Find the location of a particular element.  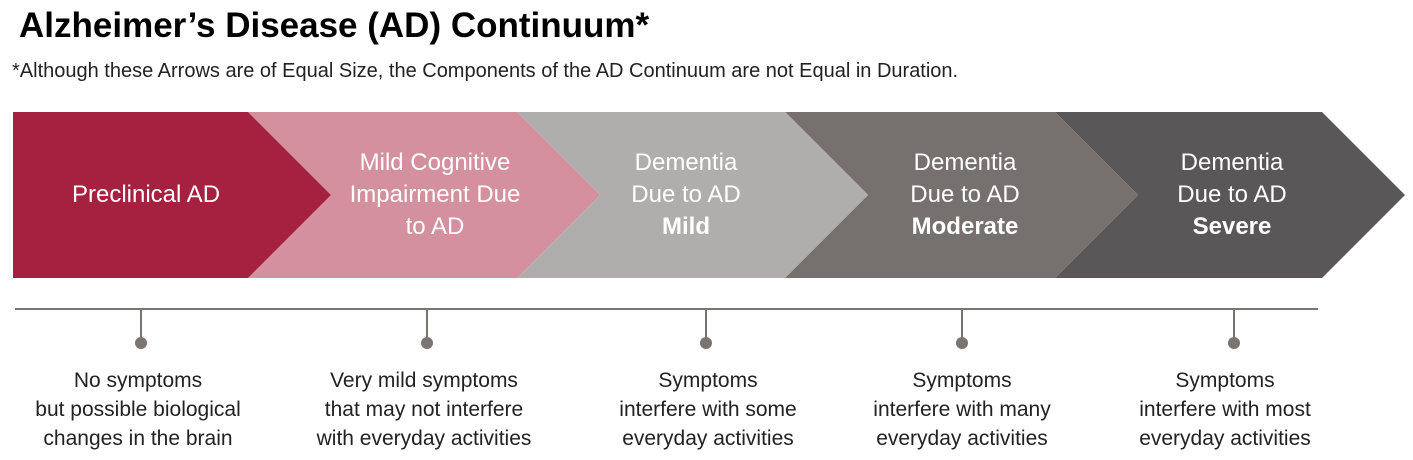

stage-label-moderate: Dementia Due to AD Moderate is located at coordinates (965, 195).